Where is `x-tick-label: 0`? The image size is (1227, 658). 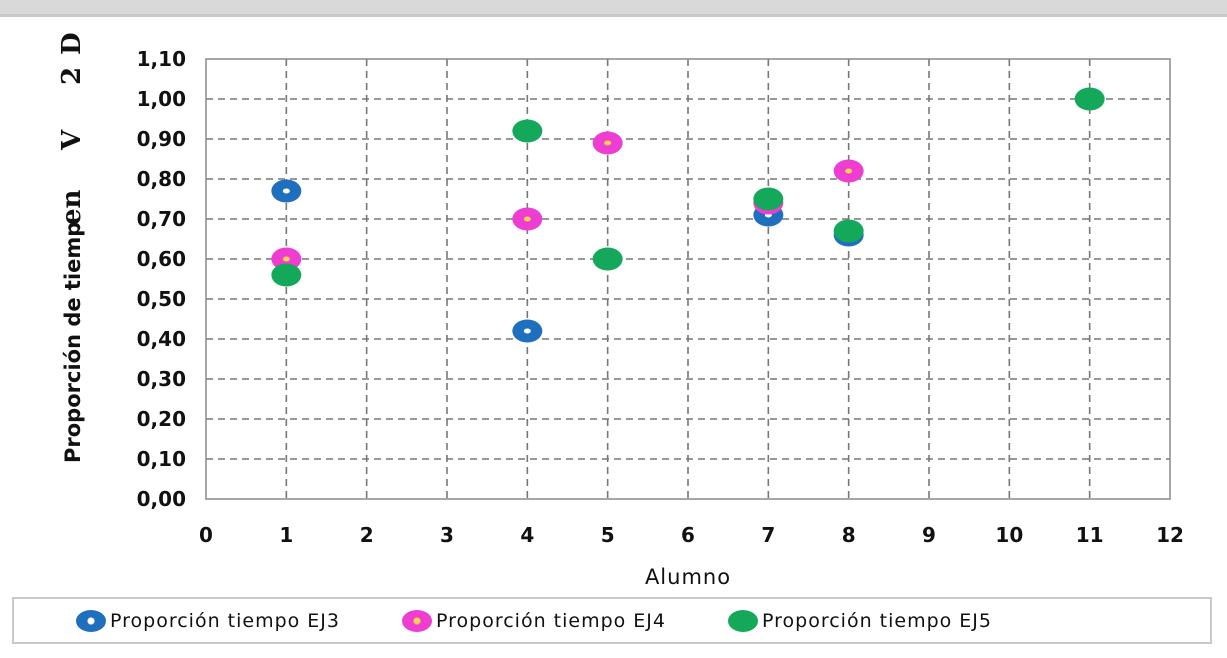 x-tick-label: 0 is located at coordinates (206, 535).